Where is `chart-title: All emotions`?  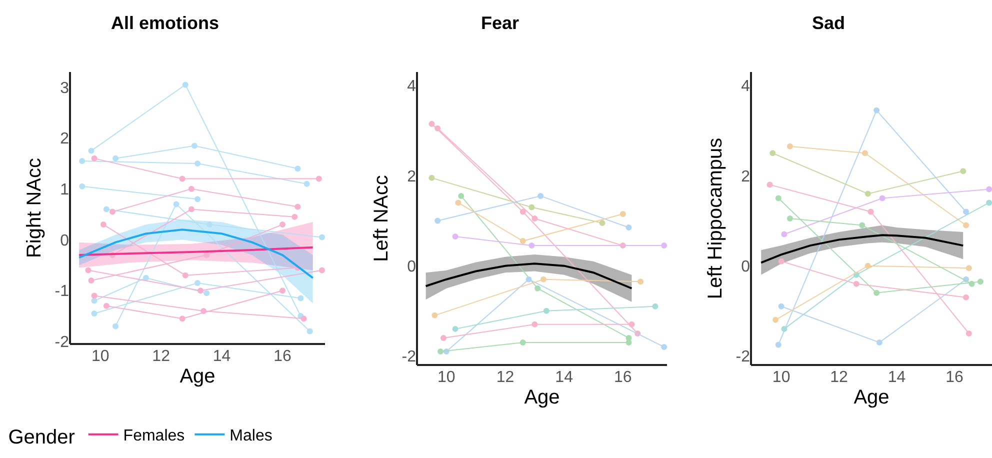 chart-title: All emotions is located at coordinates (165, 23).